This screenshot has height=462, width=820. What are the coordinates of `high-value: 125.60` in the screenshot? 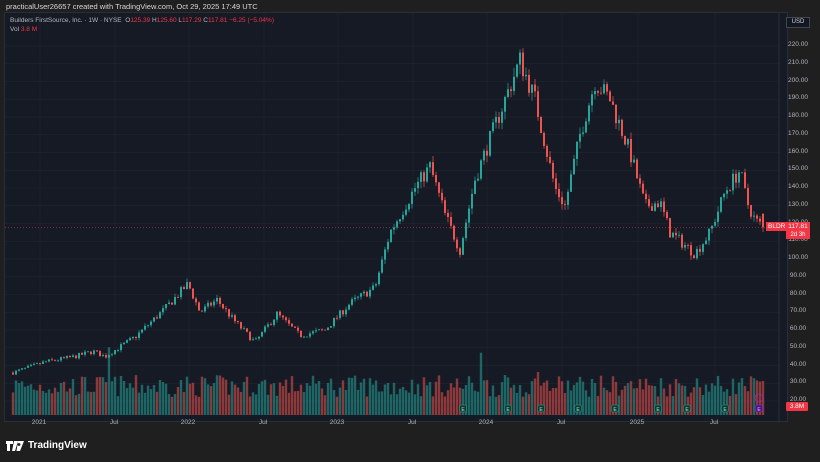 It's located at (166, 20).